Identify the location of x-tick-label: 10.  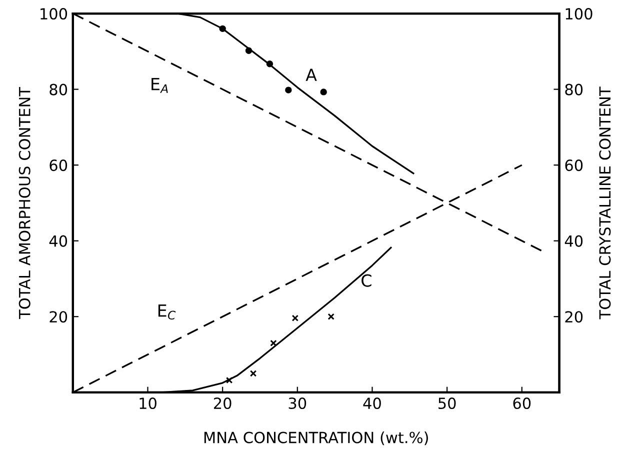
(148, 404).